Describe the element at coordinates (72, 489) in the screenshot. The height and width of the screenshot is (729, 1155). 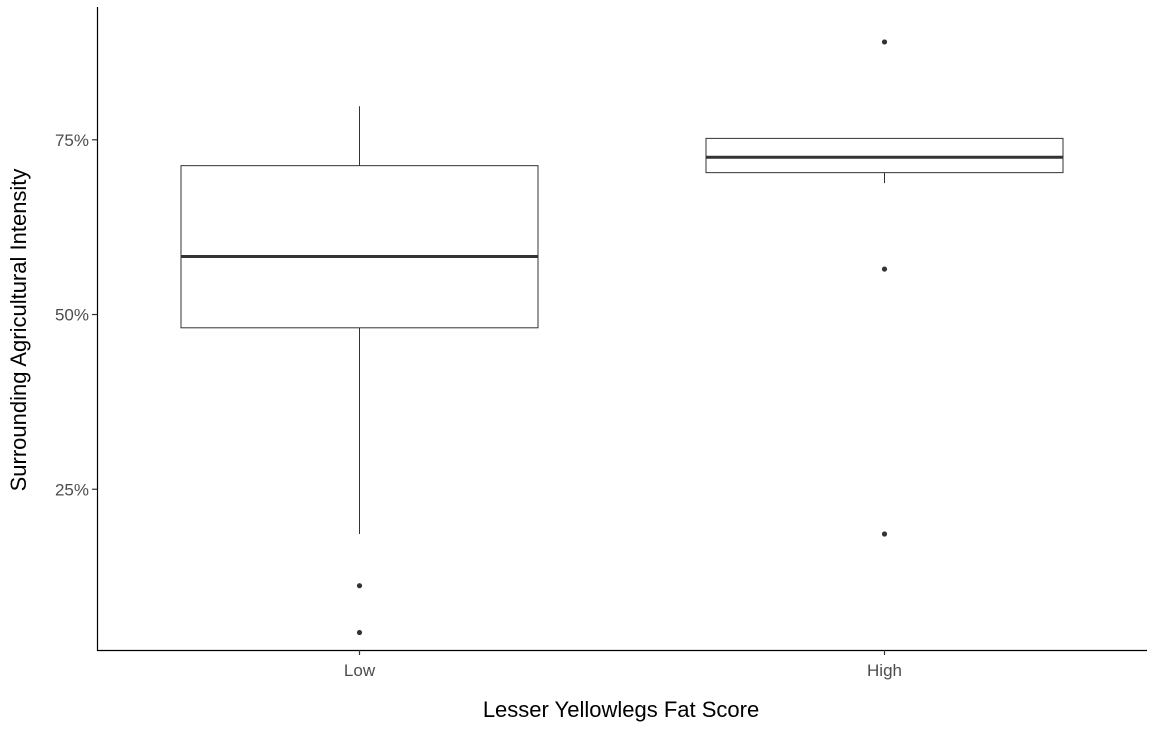
I see `y-tick-label: 25%` at that location.